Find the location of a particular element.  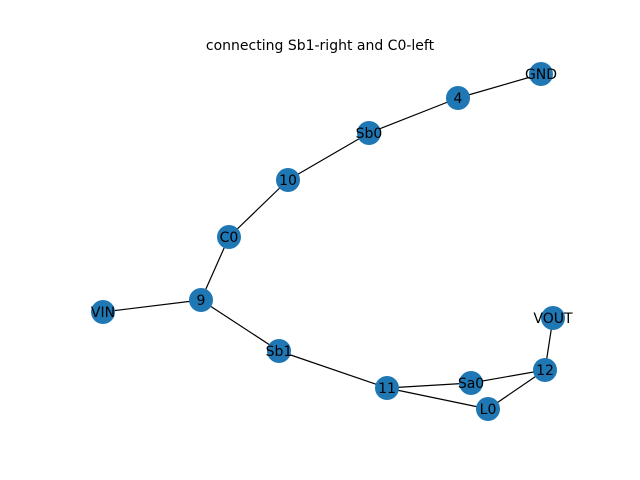

edge-4-Sb0 is located at coordinates (413, 115).